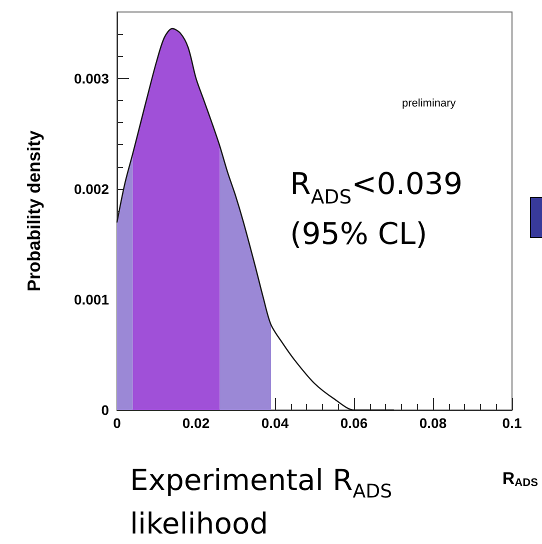 This screenshot has width=542, height=544. I want to click on x-tick-label: 0, so click(117, 423).